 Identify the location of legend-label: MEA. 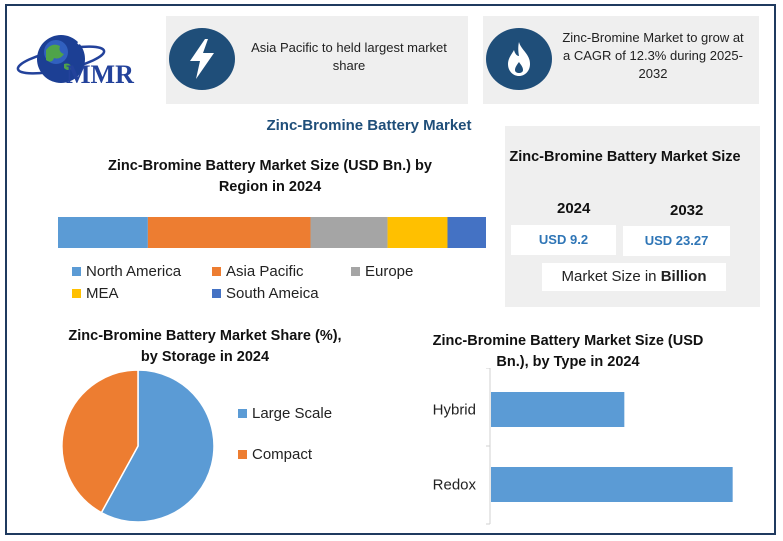
(102, 293).